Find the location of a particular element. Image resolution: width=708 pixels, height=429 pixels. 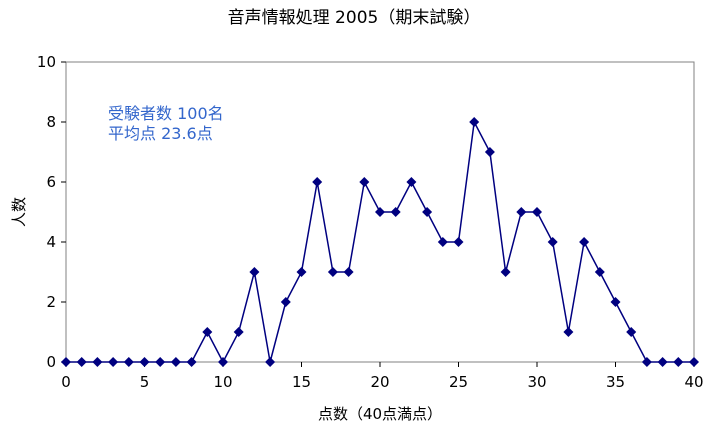

x-tick-label: 30 is located at coordinates (536, 382).